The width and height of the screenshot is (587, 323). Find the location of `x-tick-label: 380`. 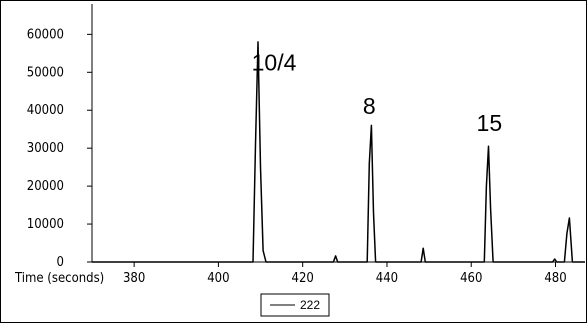

x-tick-label: 380 is located at coordinates (134, 278).